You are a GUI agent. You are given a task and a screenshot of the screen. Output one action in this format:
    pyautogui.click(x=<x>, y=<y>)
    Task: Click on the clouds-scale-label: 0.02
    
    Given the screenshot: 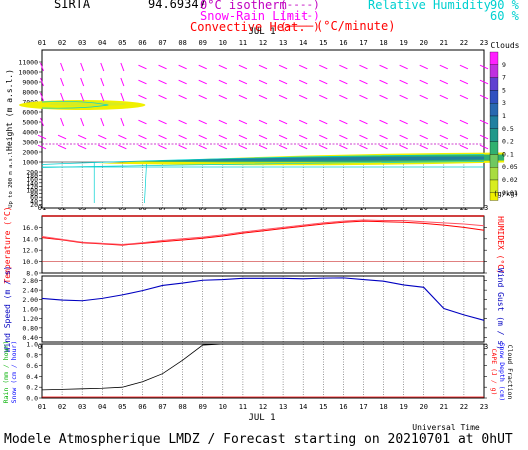 What is the action you would take?
    pyautogui.click(x=510, y=180)
    